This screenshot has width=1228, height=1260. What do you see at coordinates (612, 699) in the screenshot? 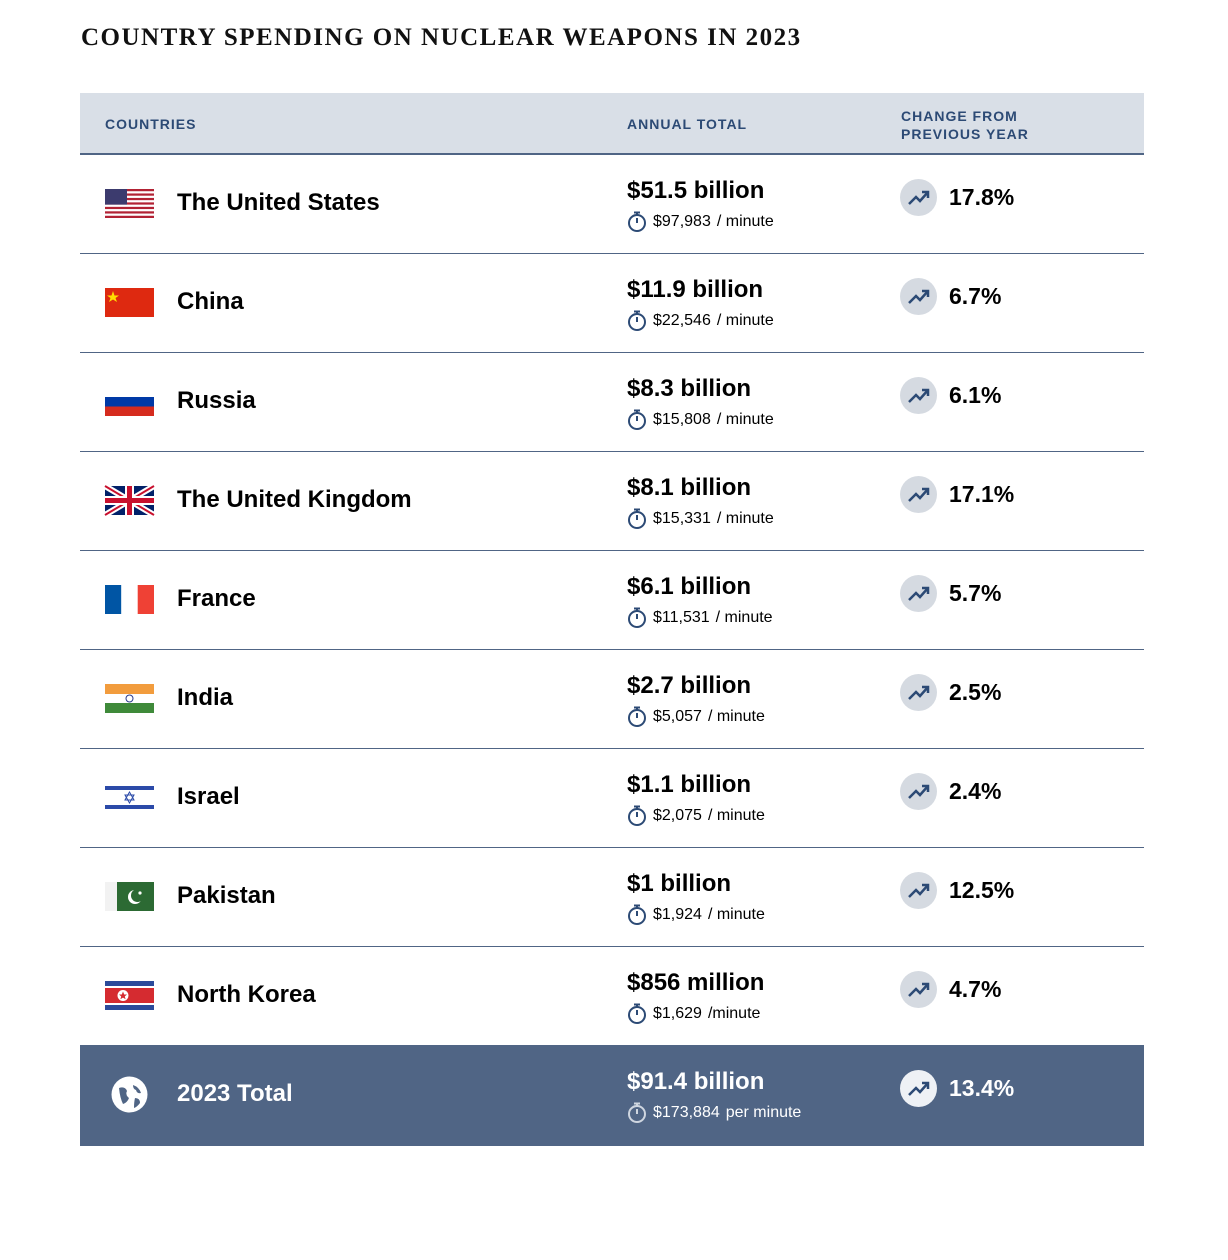
I see `table-row: India $2.7 billion $5,057 / minute 2.5%` at bounding box center [612, 699].